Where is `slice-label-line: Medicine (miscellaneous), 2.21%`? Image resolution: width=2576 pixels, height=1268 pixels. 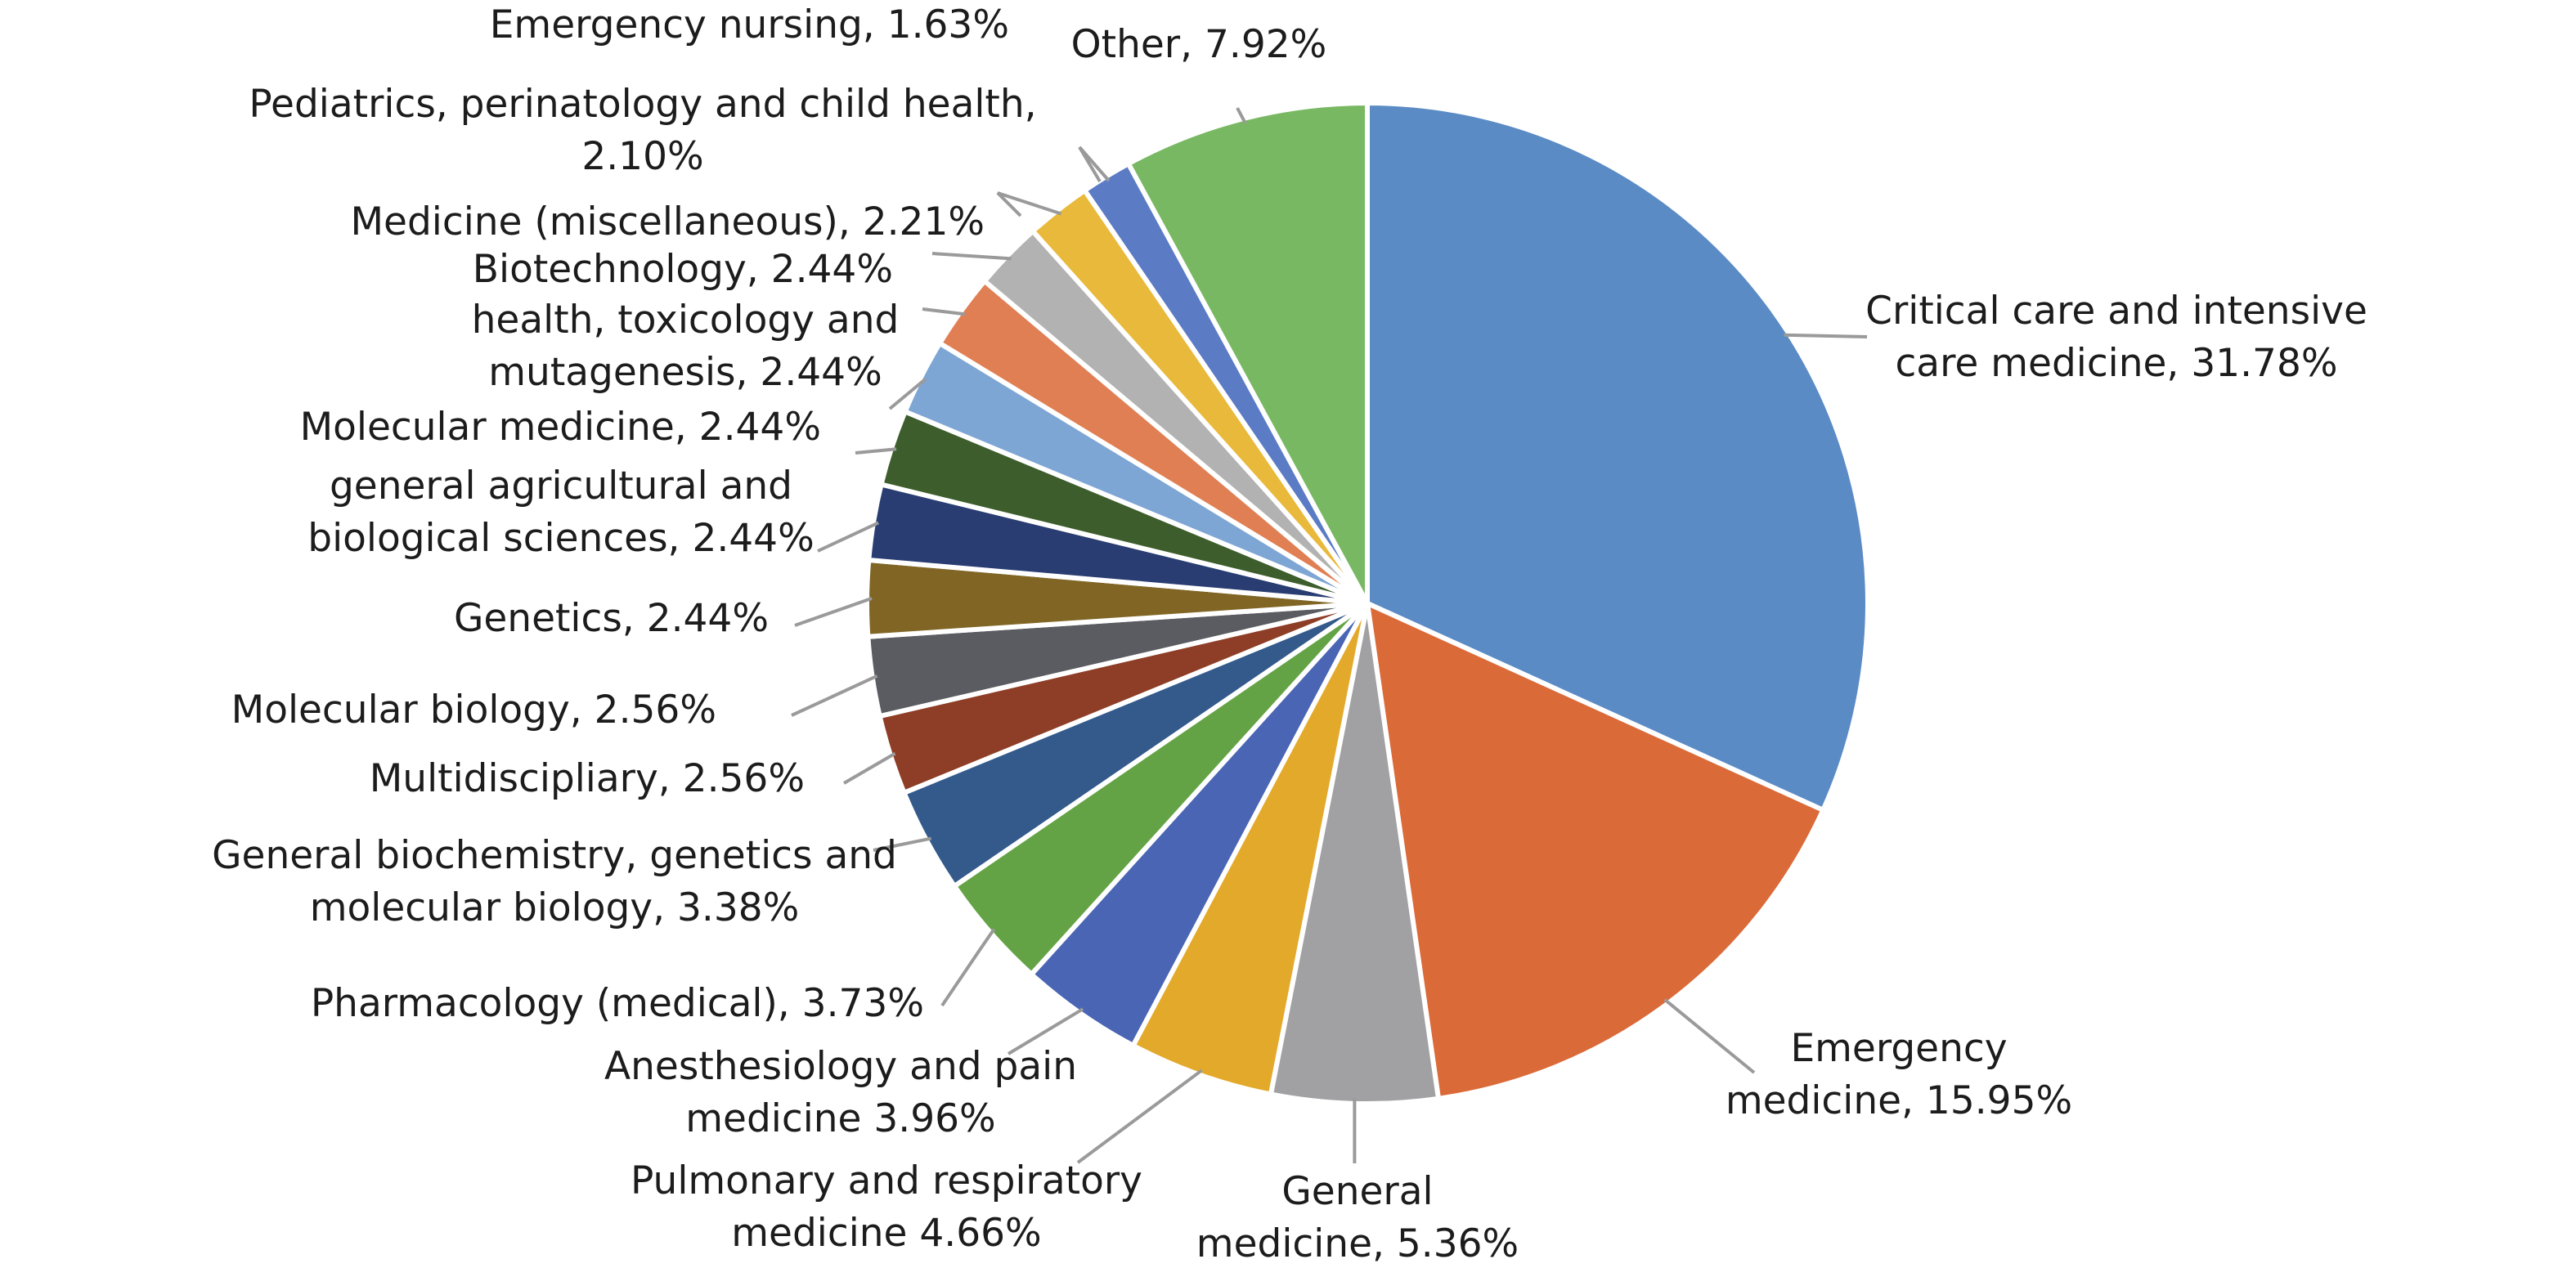
slice-label-line: Medicine (miscellaneous), 2.21% is located at coordinates (668, 221).